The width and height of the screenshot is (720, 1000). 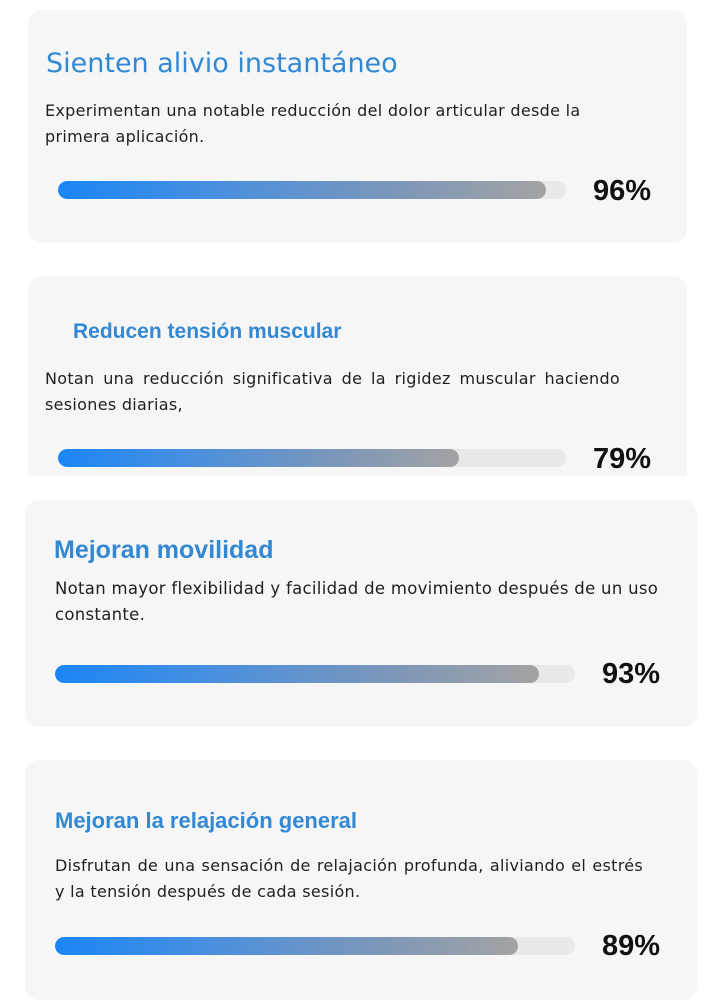 What do you see at coordinates (631, 674) in the screenshot?
I see `percent-value: 93%` at bounding box center [631, 674].